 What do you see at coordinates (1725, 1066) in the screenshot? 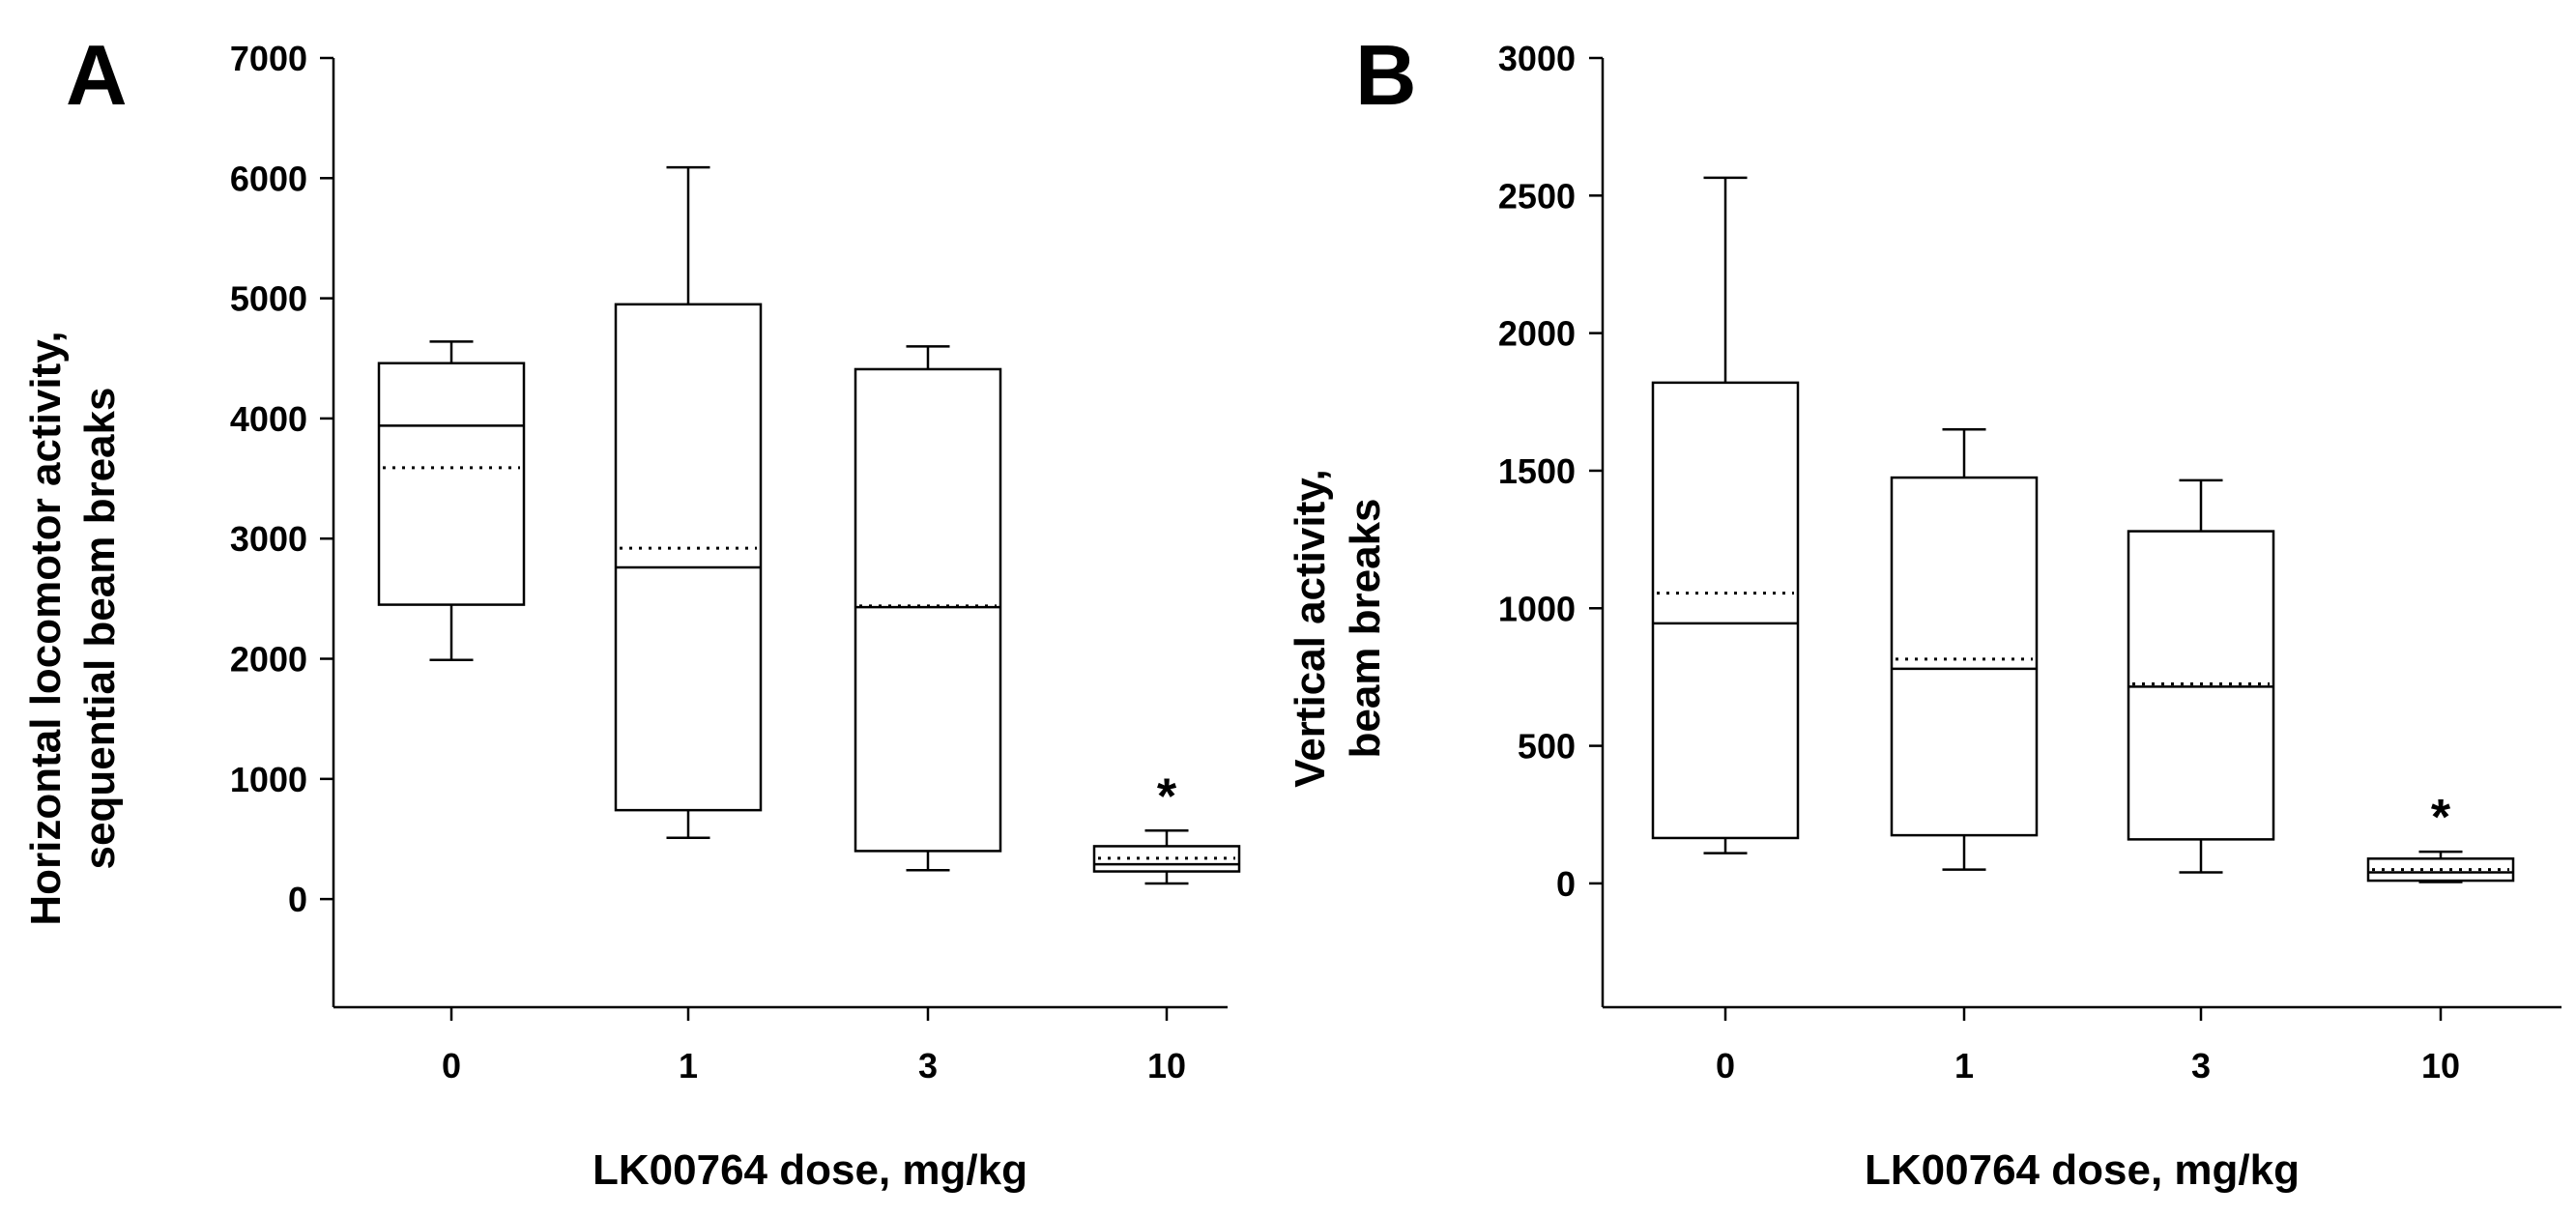
I see `panel-b-x-tick-label: 0` at bounding box center [1725, 1066].